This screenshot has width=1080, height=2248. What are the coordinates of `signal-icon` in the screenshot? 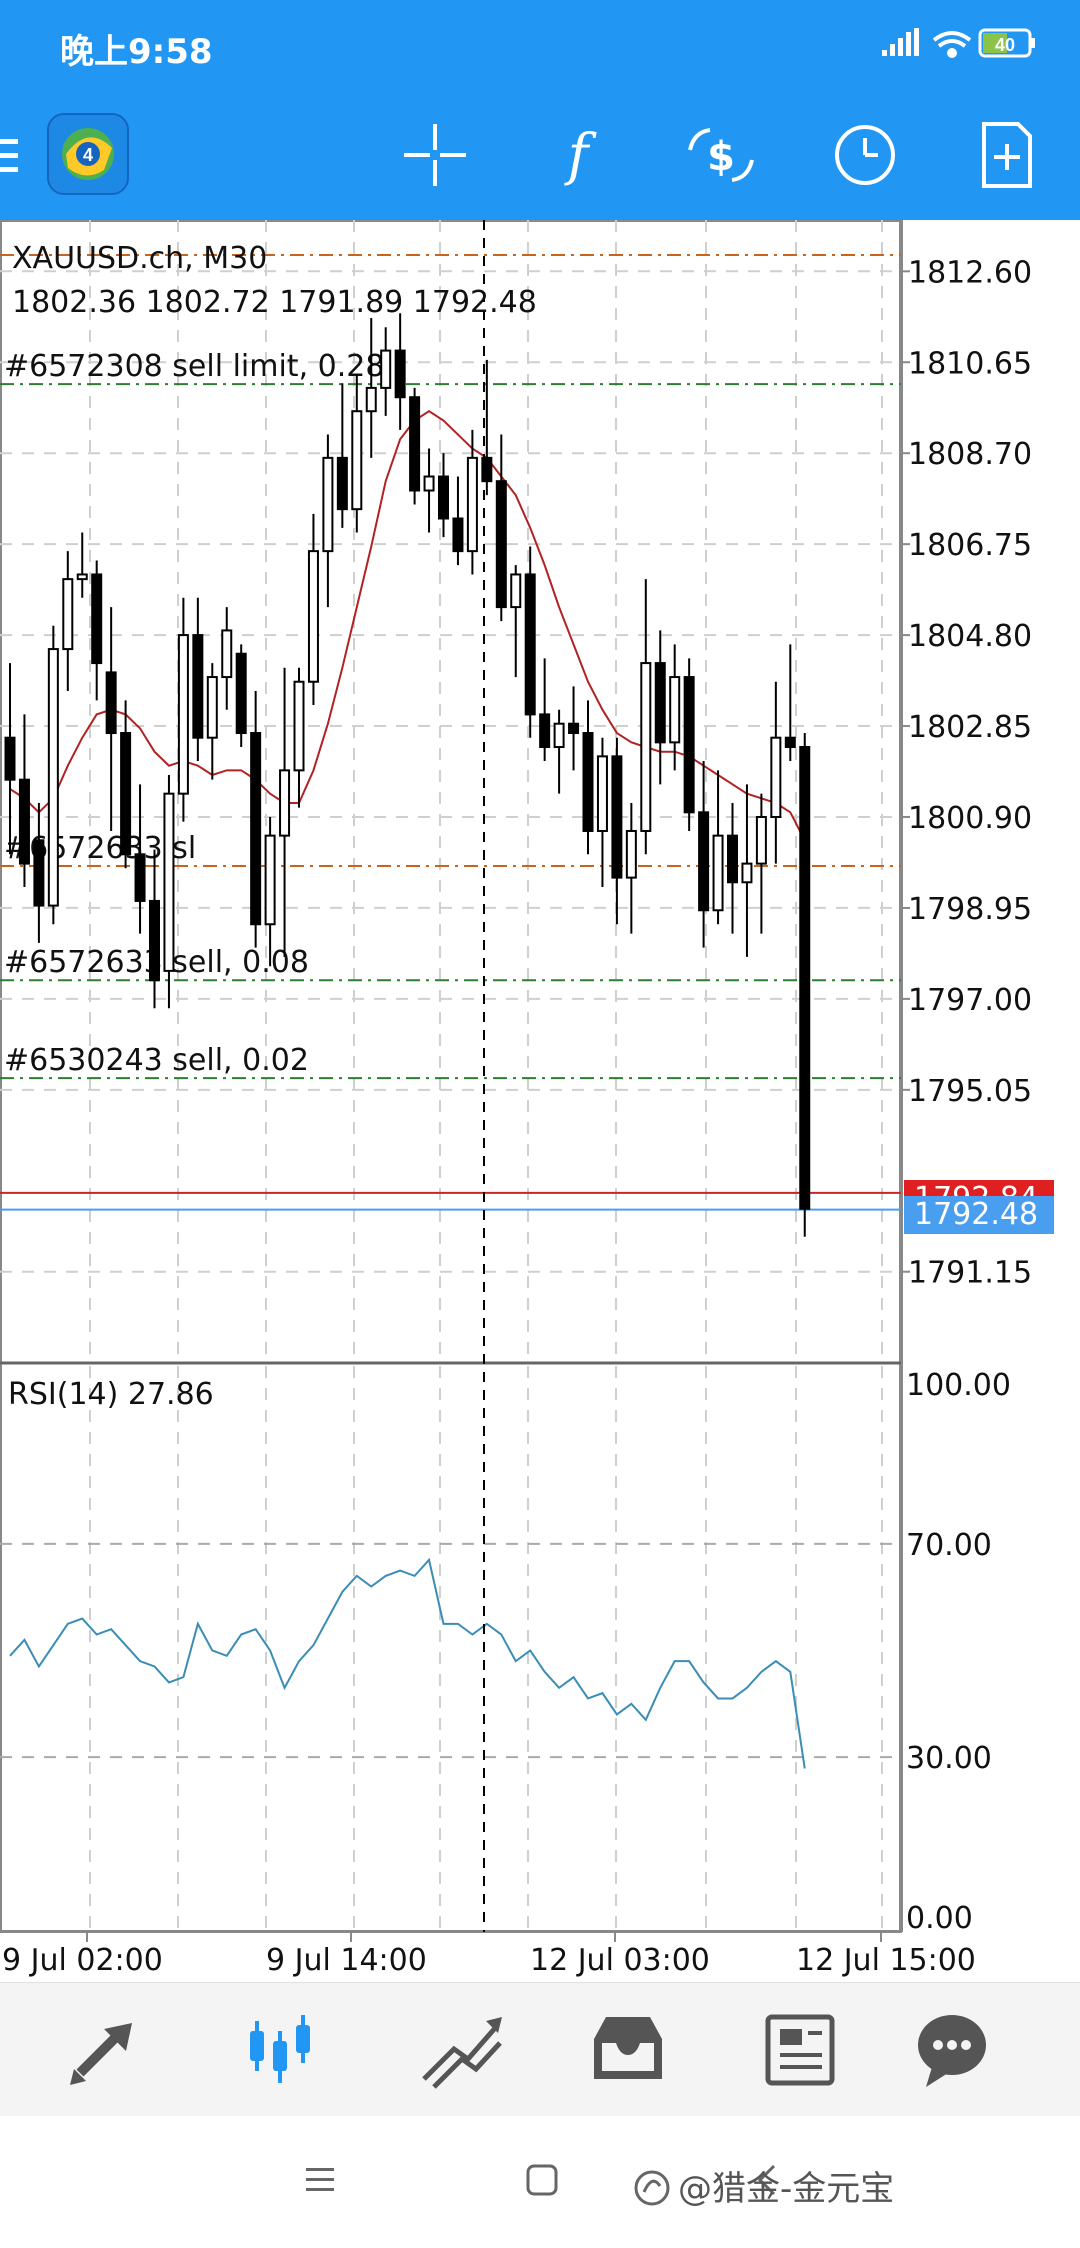 It's located at (900, 42).